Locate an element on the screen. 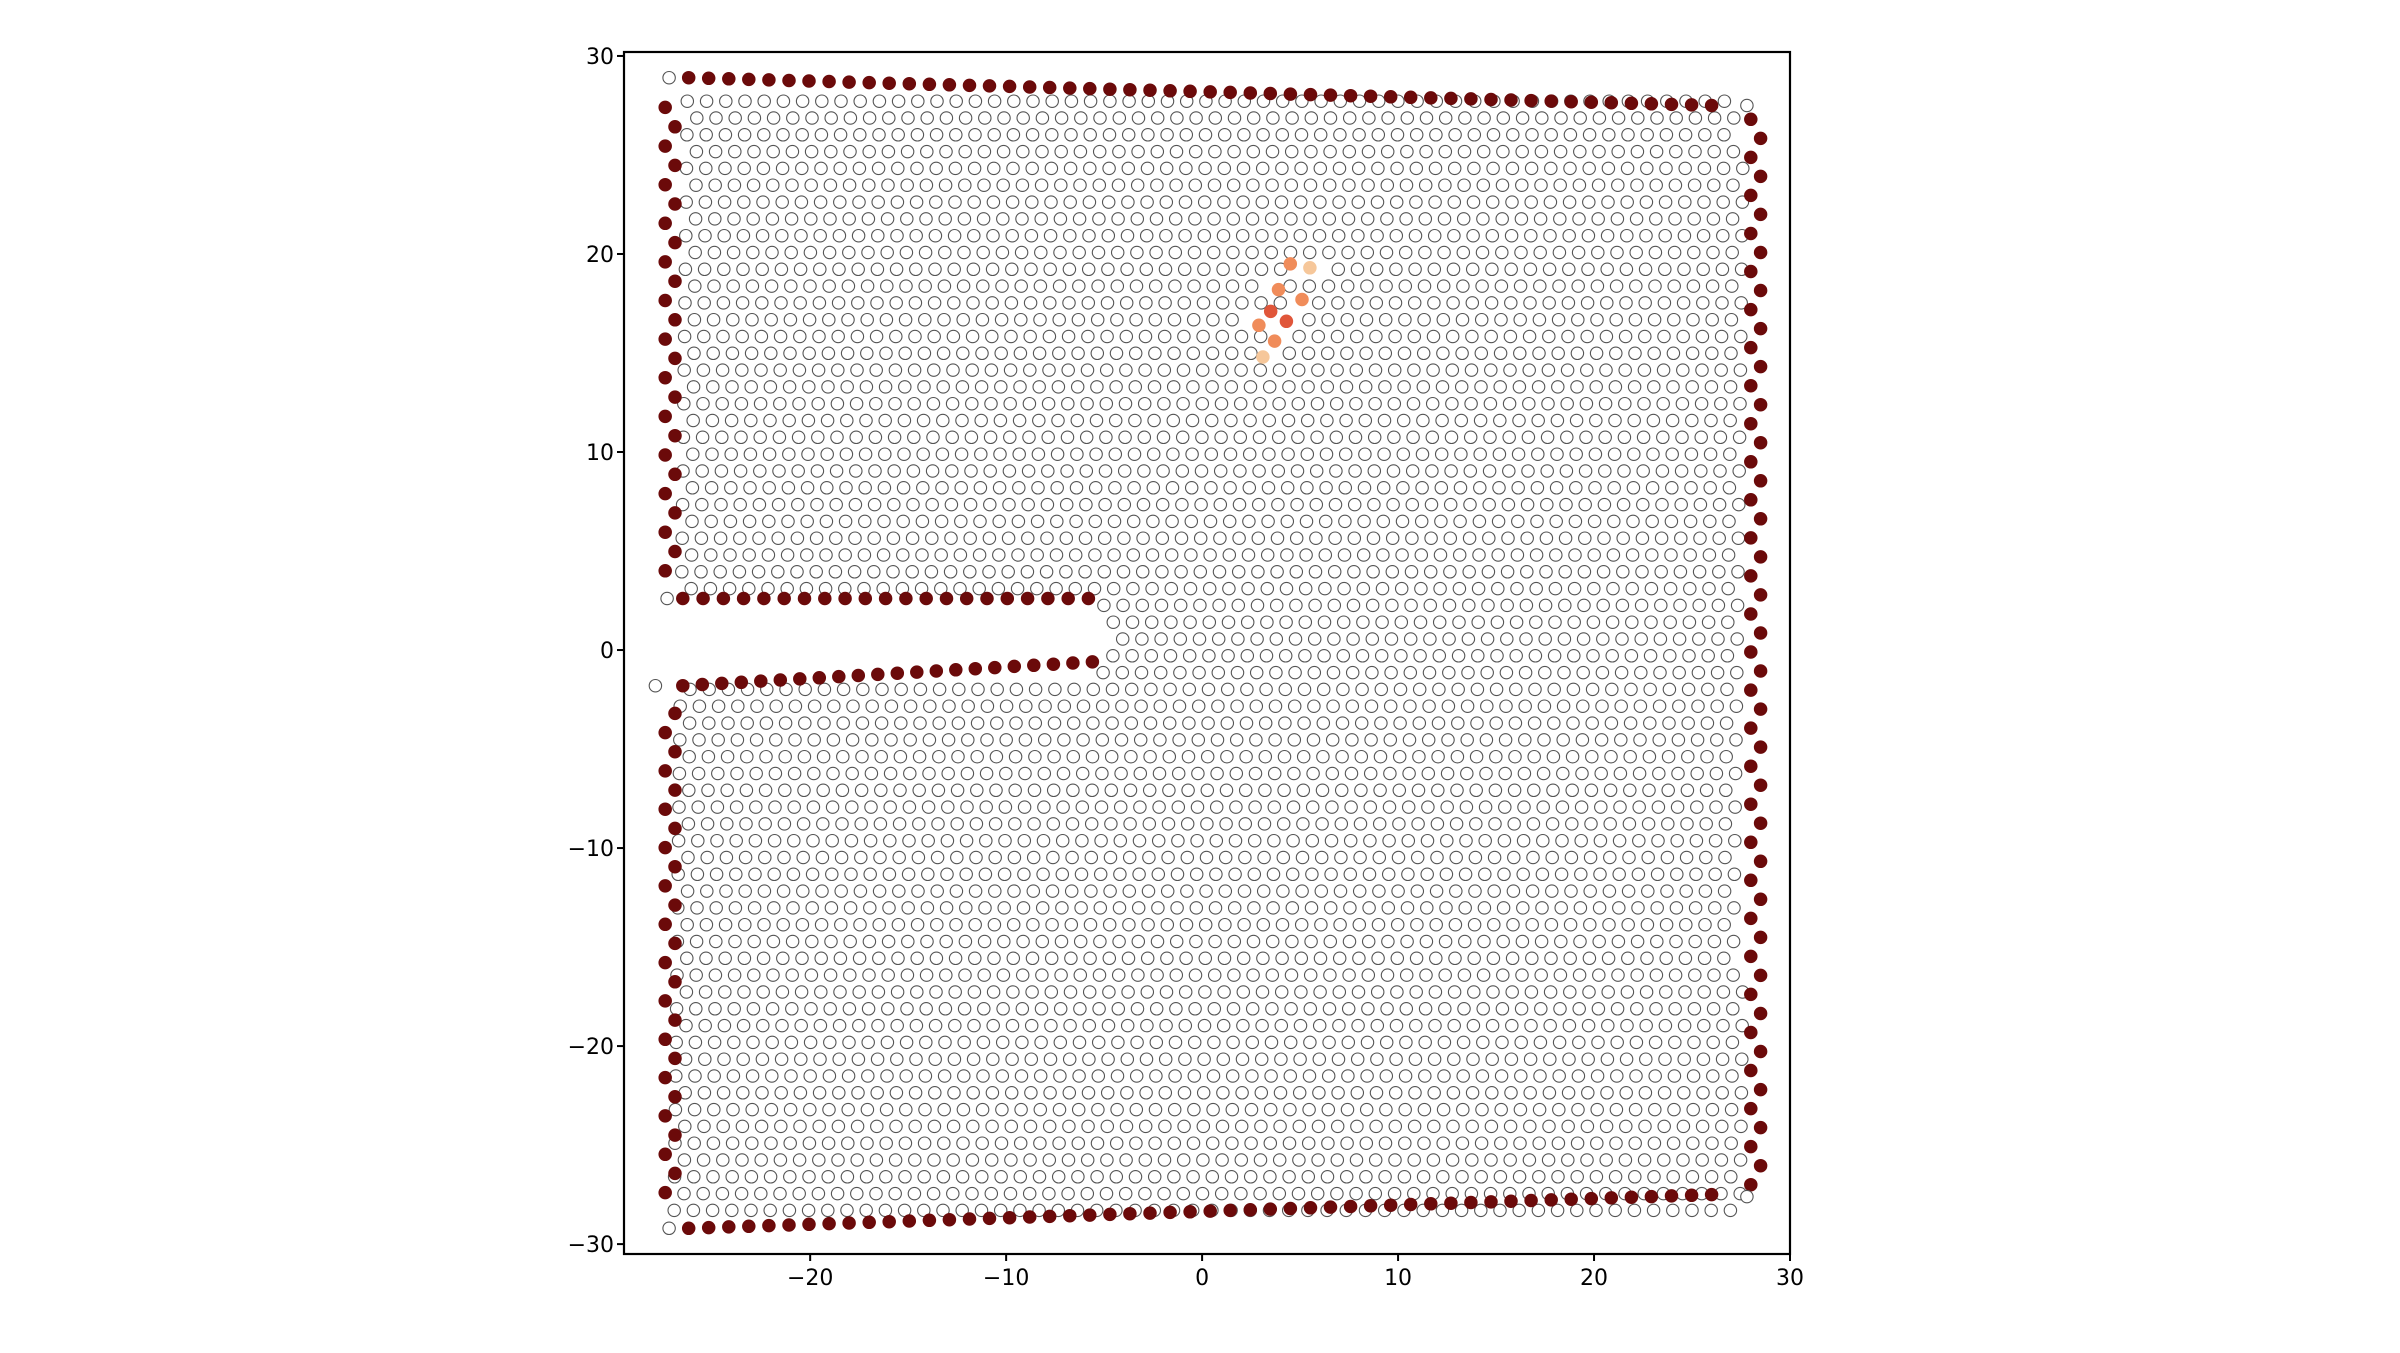  x-tick-label: 10 is located at coordinates (1398, 1278).